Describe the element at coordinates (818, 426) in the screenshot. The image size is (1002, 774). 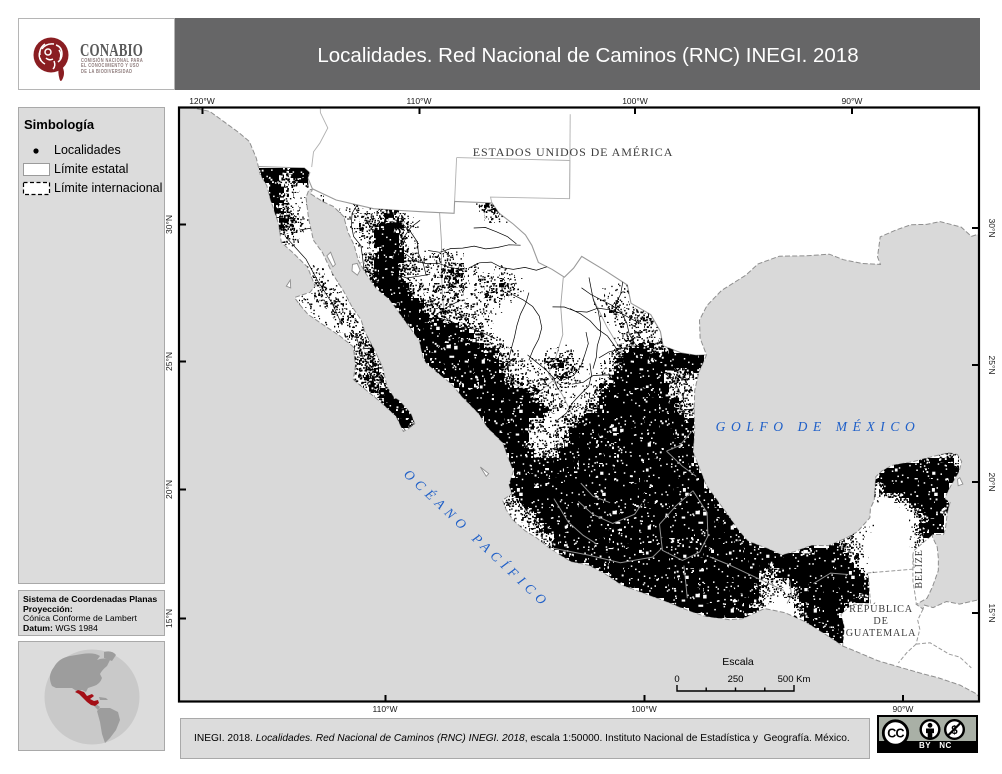
I see `svg-text: GOLFO DE MÉXICO` at that location.